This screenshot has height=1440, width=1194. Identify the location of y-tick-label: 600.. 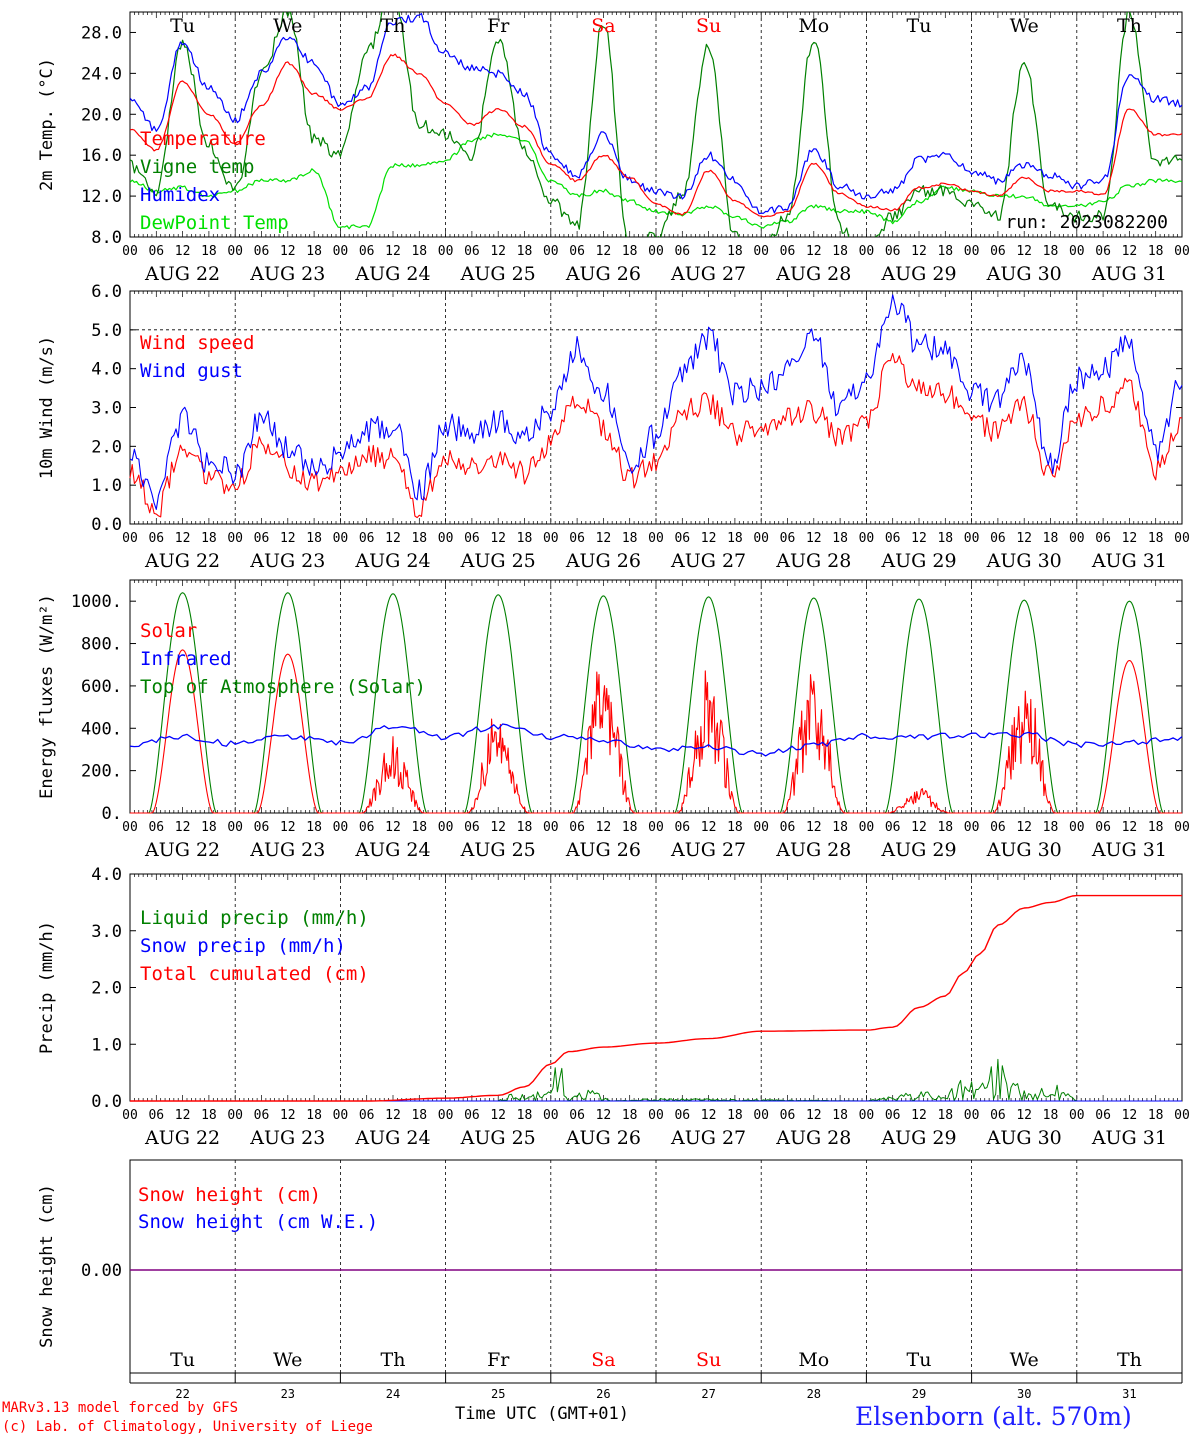
(101, 687).